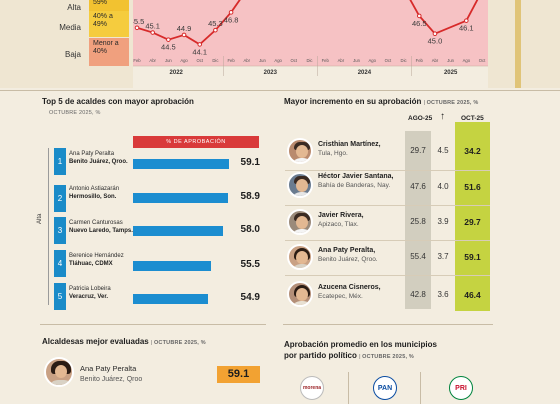  I want to click on year-label: 2023, so click(271, 73).